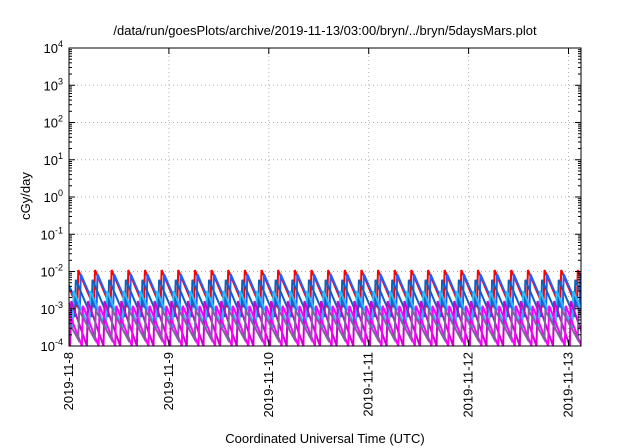  I want to click on x-tick-label: 2019-11-11, so click(368, 384).